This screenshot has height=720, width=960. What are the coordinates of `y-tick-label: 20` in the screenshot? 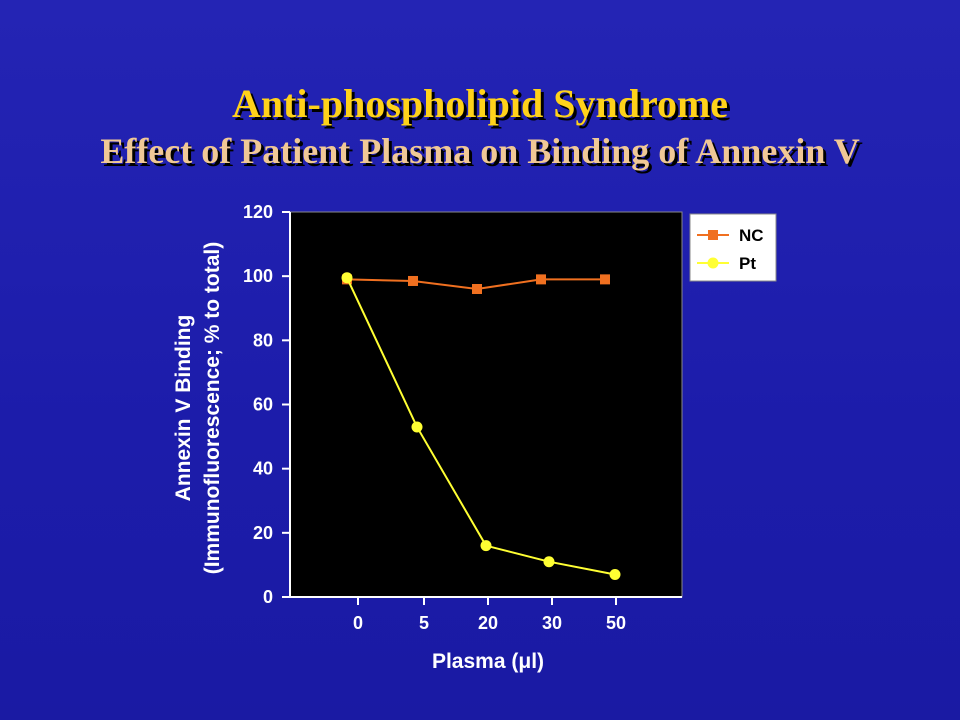 It's located at (263, 533).